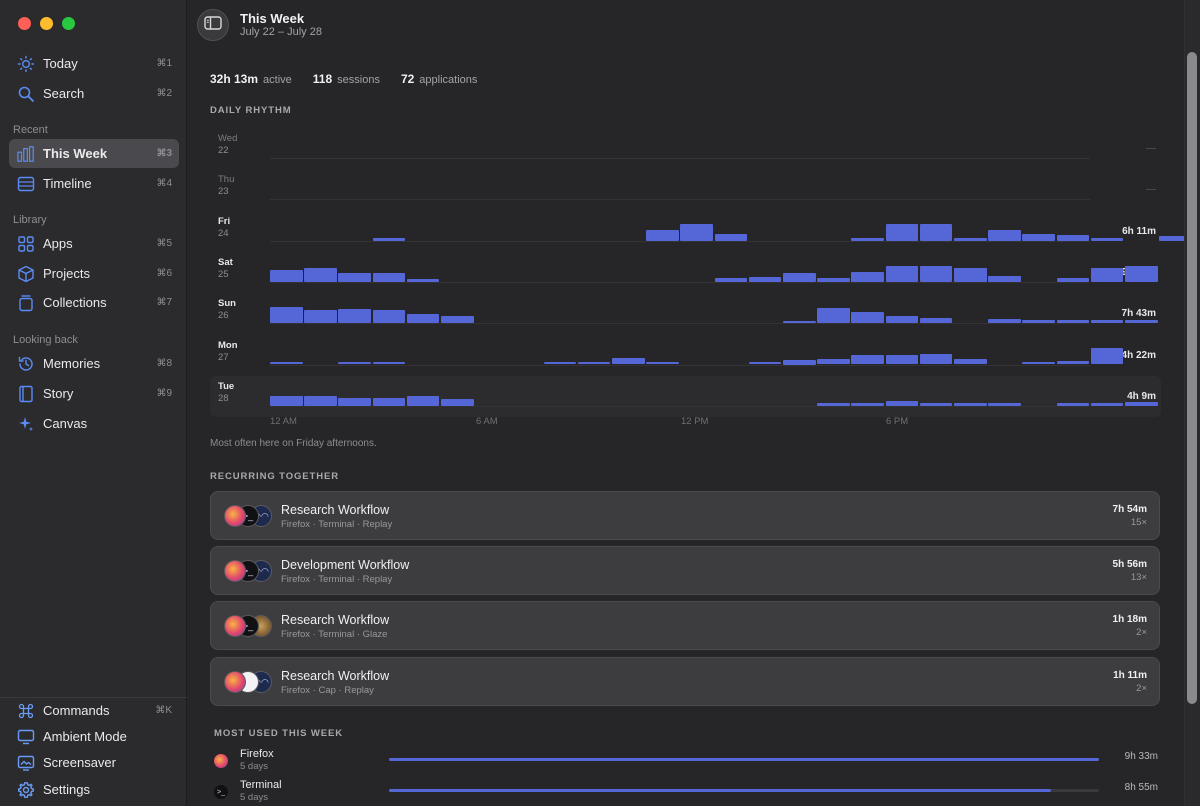 The width and height of the screenshot is (1200, 806). I want to click on rhythm-row-sun: Sun 26 7h 43m, so click(685, 313).